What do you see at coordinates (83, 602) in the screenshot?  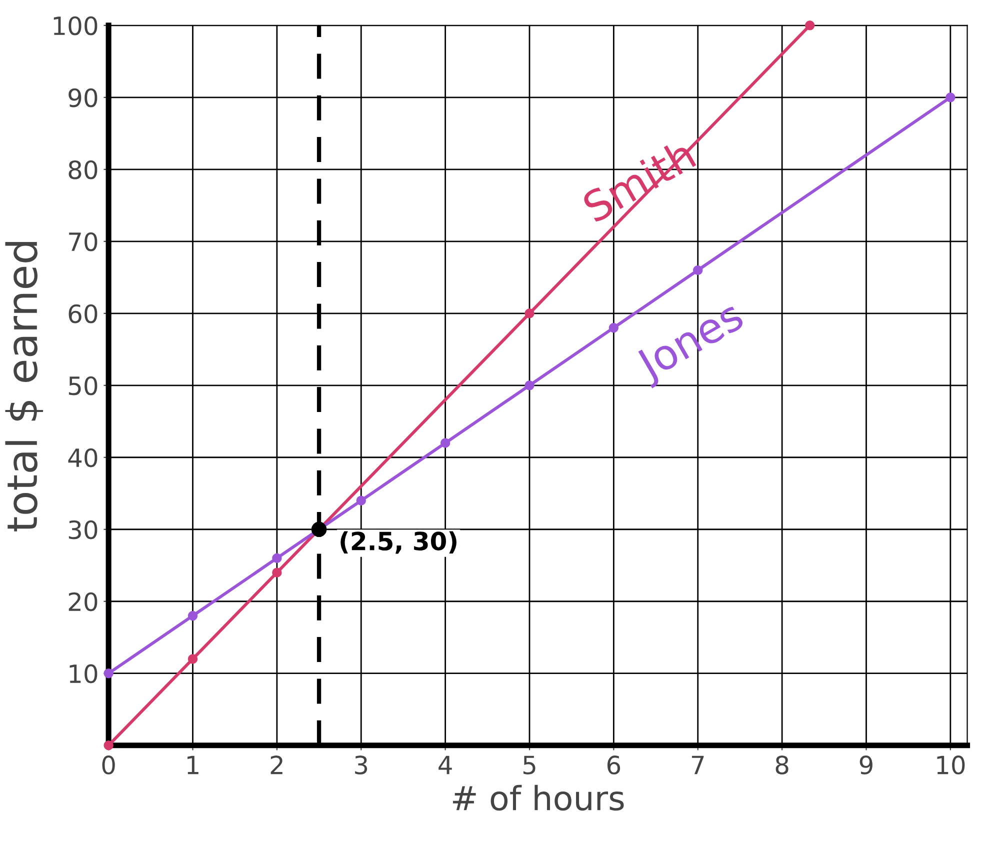 I see `y-tick-label: 20` at bounding box center [83, 602].